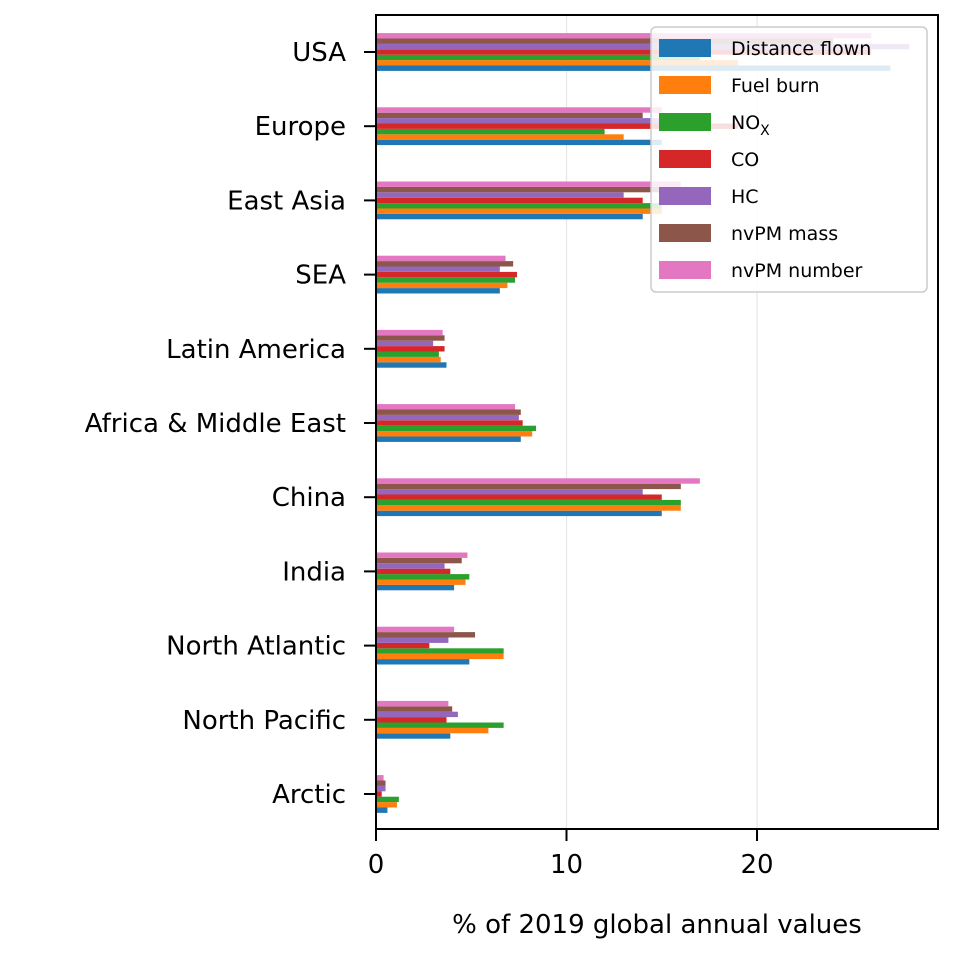 The image size is (953, 953). What do you see at coordinates (256, 350) in the screenshot?
I see `y-tick-label-6: Latin America` at bounding box center [256, 350].